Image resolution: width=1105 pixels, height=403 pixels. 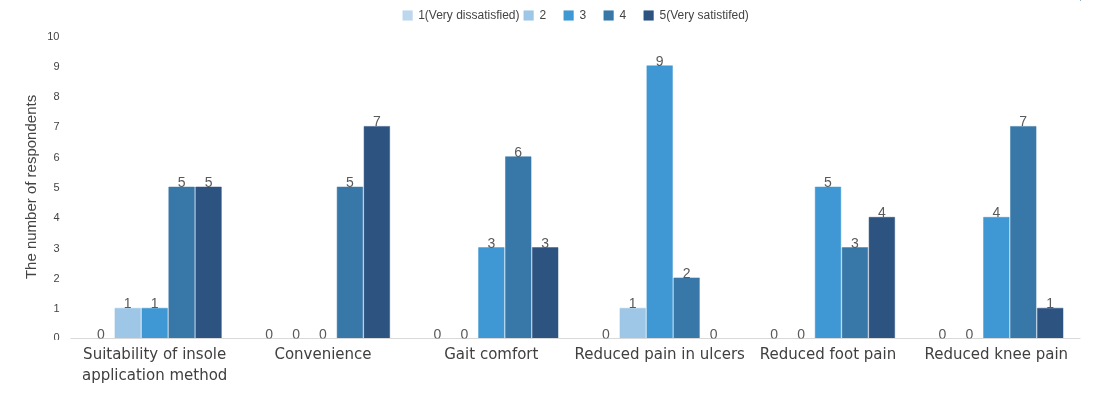 What do you see at coordinates (56, 247) in the screenshot?
I see `y-tick-label: 3` at bounding box center [56, 247].